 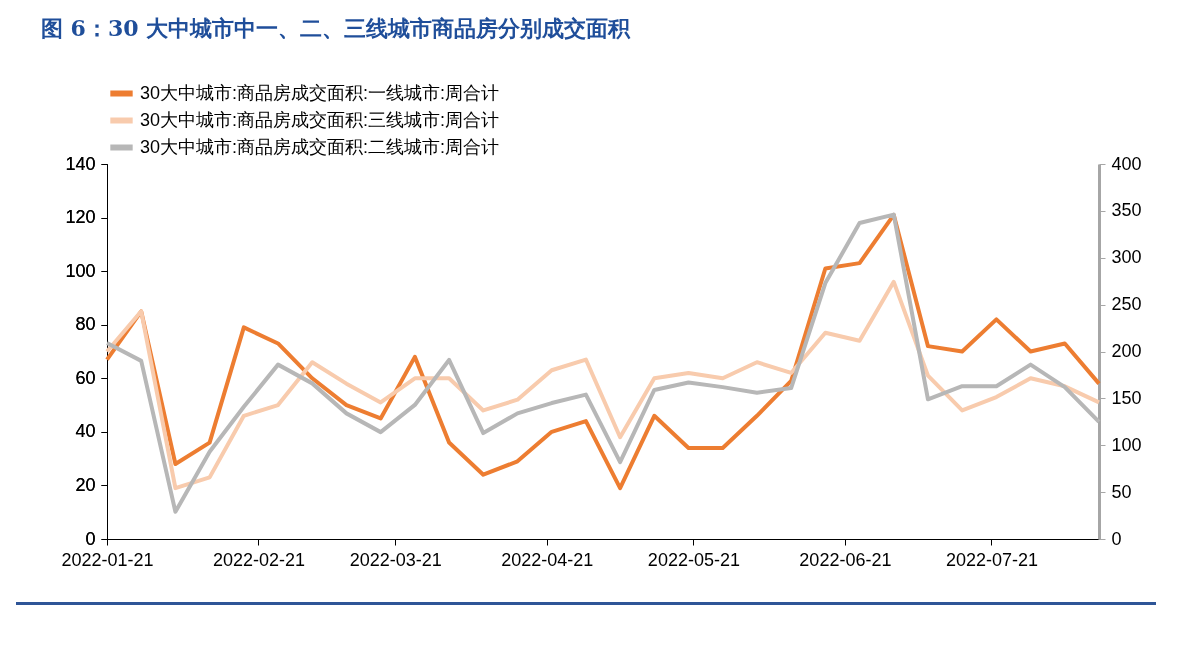 What do you see at coordinates (693, 559) in the screenshot?
I see `x-tick-label: 2022-05-21` at bounding box center [693, 559].